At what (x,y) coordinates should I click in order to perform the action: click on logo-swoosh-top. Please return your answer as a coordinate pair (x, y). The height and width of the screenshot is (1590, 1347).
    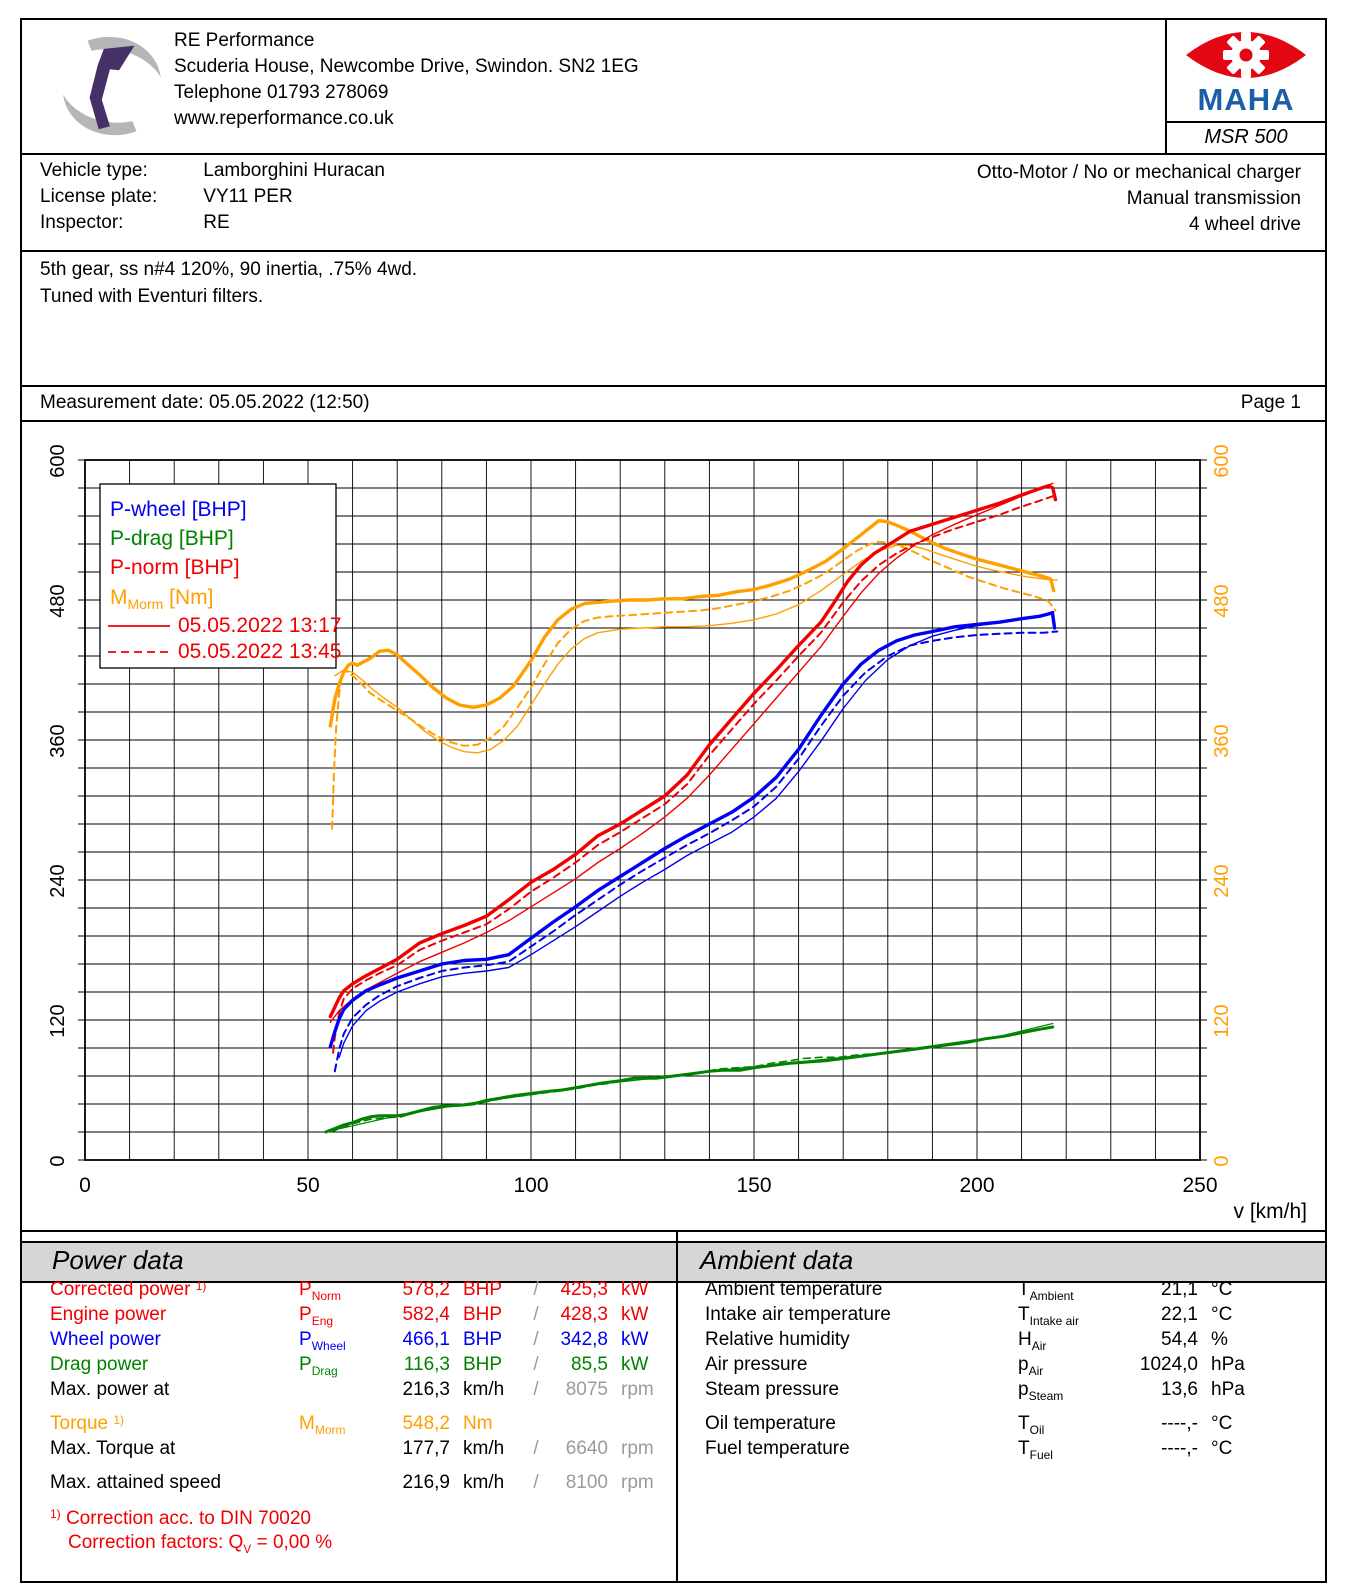
    Looking at the image, I should click on (124, 57).